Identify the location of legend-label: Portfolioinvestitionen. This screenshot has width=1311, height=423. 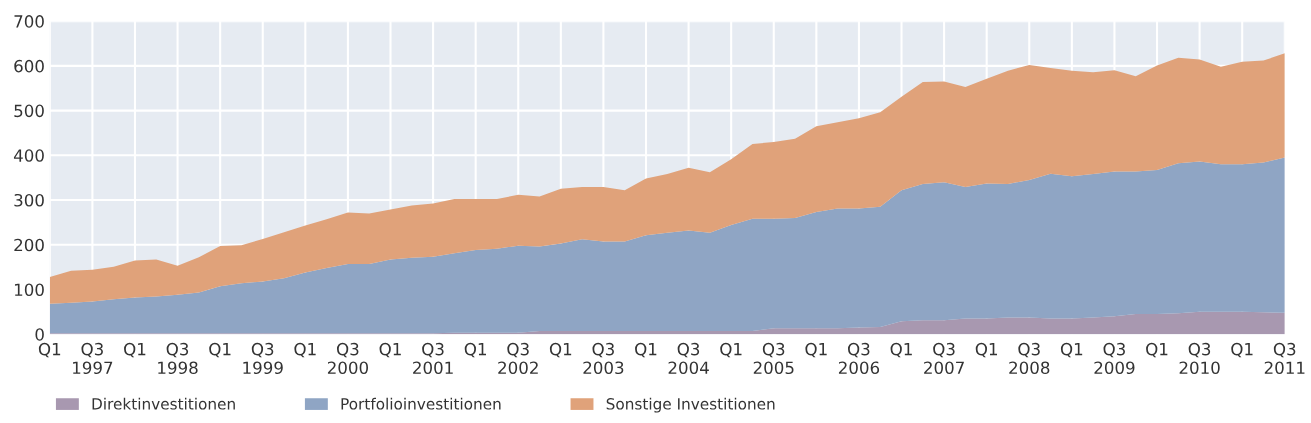
(421, 403).